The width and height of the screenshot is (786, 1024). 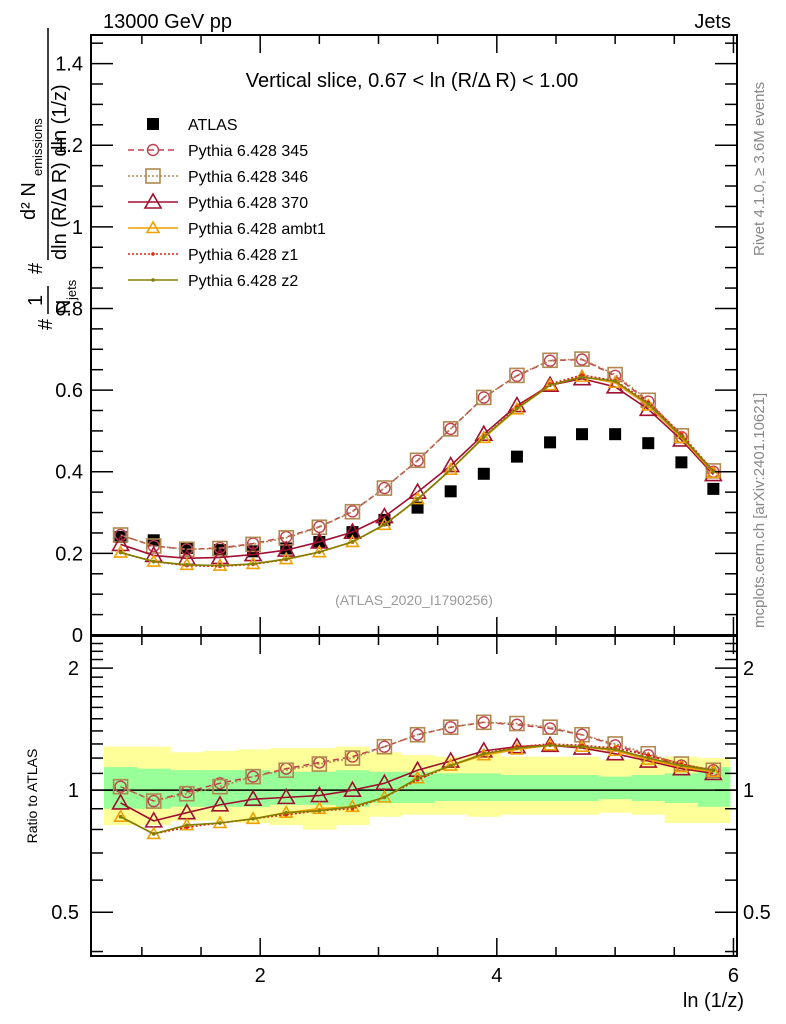 I want to click on legend-label: Pythia 6.428 ambt1, so click(x=257, y=229).